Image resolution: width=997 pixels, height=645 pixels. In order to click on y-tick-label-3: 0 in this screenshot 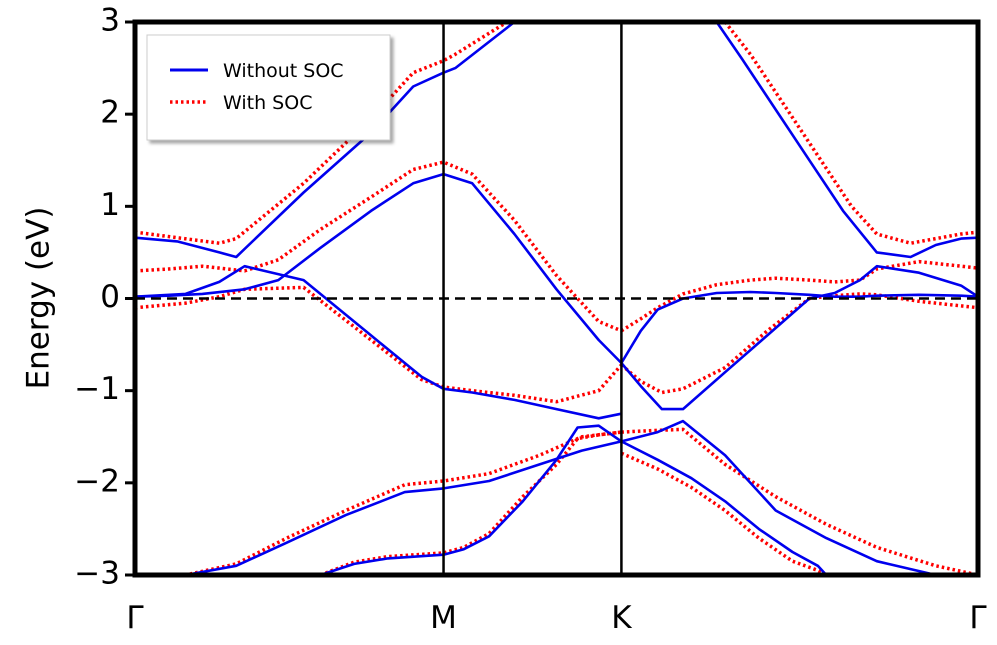, I will do `click(110, 297)`.